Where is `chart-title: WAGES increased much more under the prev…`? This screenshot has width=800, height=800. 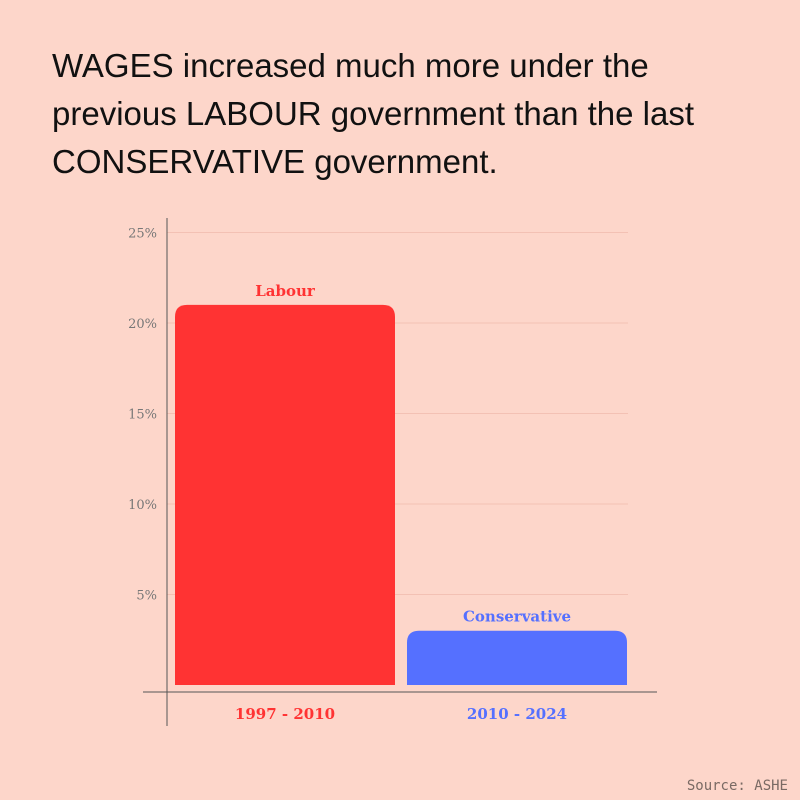
chart-title: WAGES increased much more under the prev… is located at coordinates (373, 113).